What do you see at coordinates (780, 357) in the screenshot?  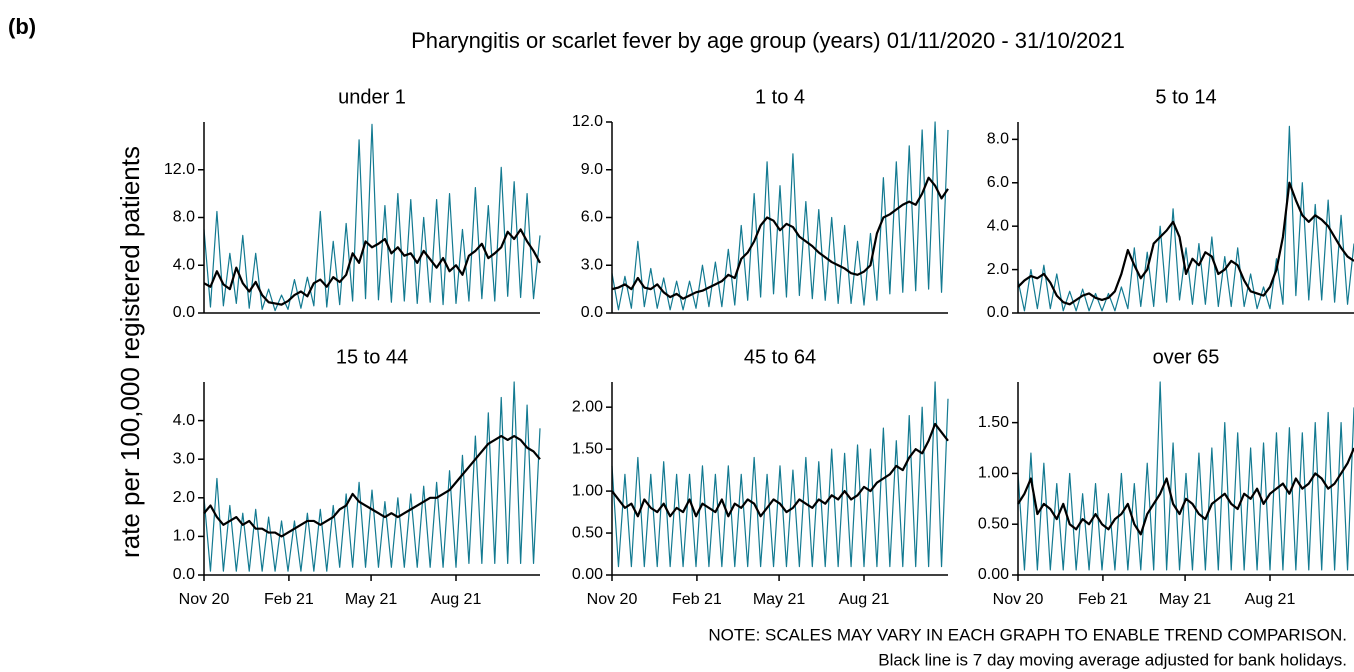 I see `panel-title: 45 to 64` at bounding box center [780, 357].